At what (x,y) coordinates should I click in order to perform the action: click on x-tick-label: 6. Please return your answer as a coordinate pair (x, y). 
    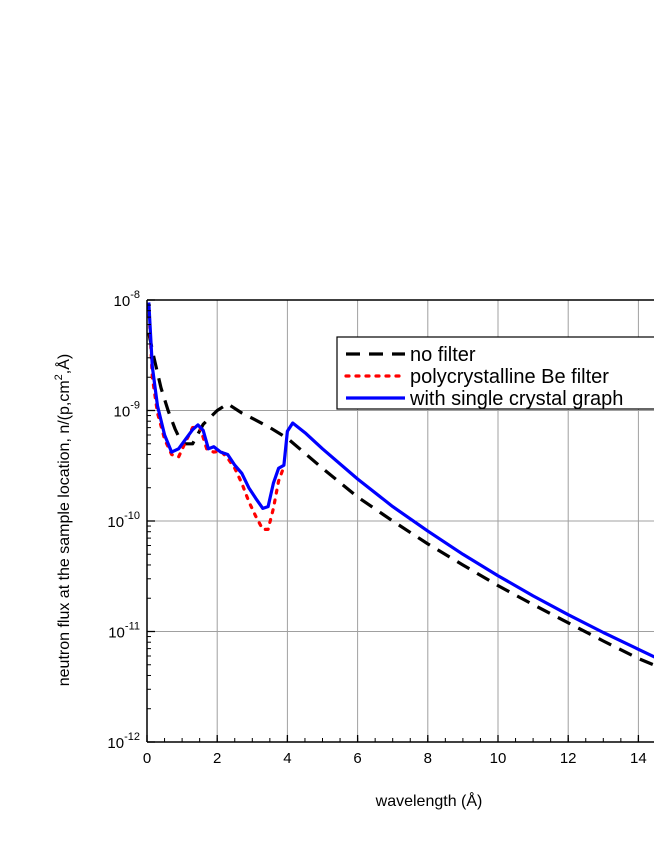
    Looking at the image, I should click on (357, 758).